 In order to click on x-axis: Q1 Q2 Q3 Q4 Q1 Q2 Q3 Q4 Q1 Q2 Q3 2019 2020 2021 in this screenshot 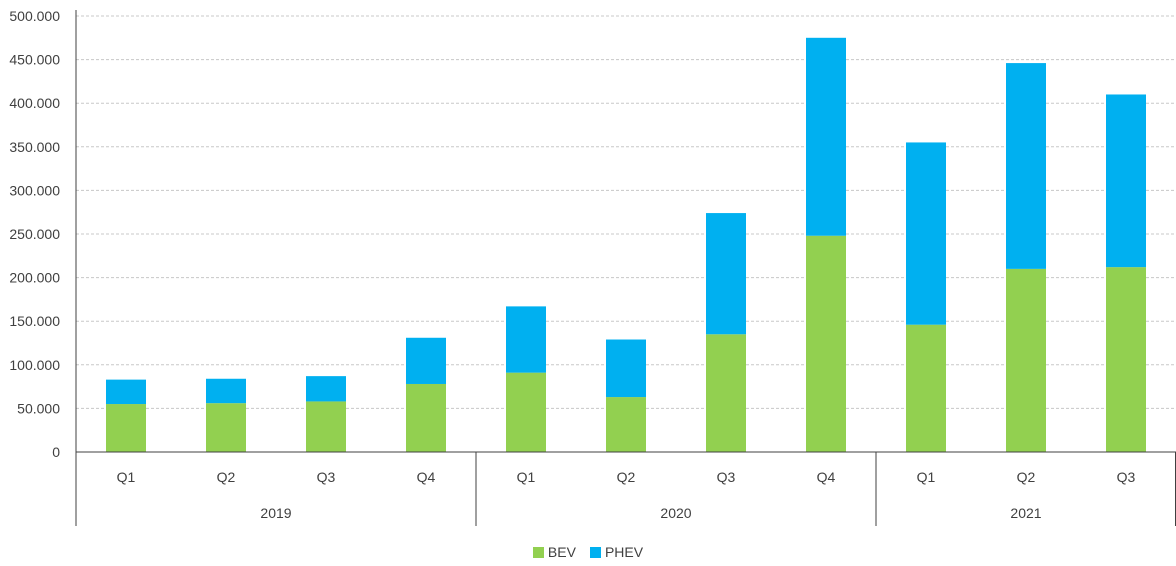, I will do `click(625, 488)`.